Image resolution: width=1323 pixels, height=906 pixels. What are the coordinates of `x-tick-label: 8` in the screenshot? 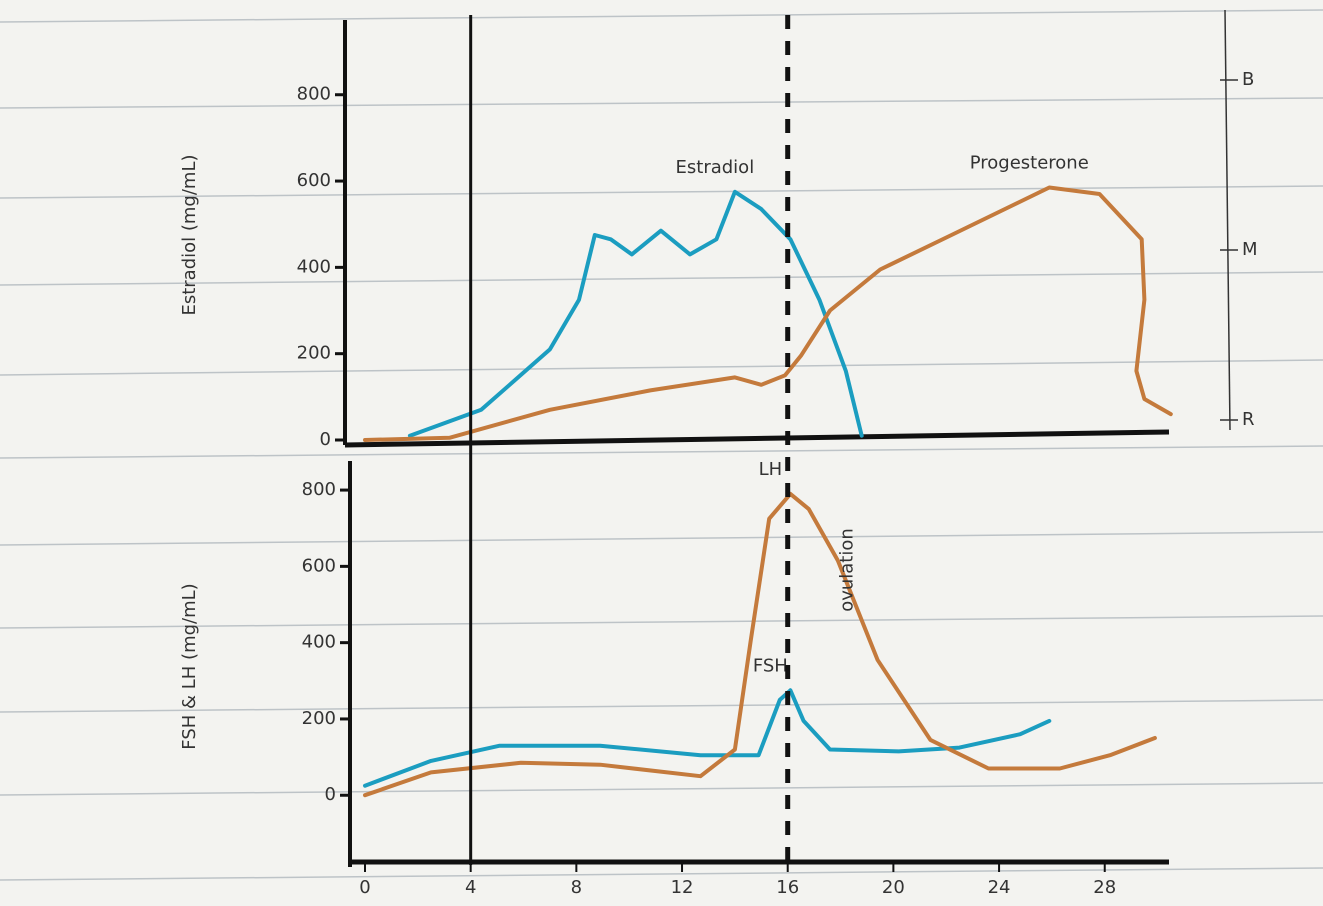 It's located at (576, 887).